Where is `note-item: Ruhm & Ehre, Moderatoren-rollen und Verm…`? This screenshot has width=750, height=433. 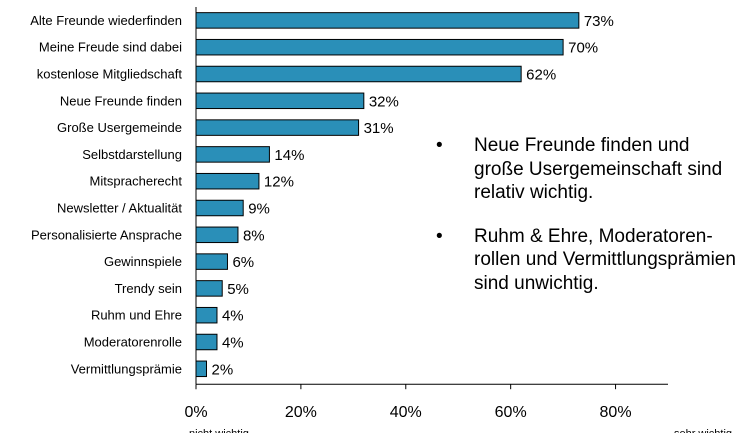 note-item: Ruhm & Ehre, Moderatoren-rollen und Verm… is located at coordinates (587, 260).